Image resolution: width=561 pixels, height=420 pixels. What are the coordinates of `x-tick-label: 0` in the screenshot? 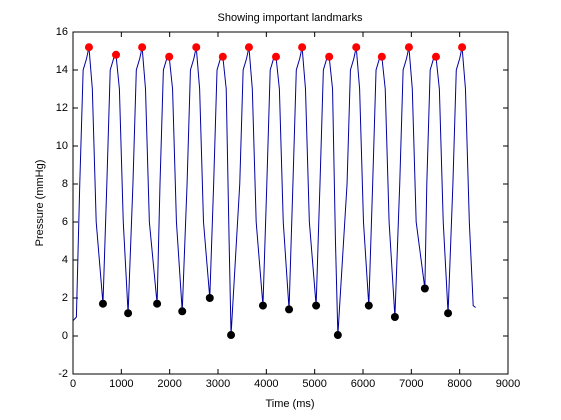 It's located at (73, 384).